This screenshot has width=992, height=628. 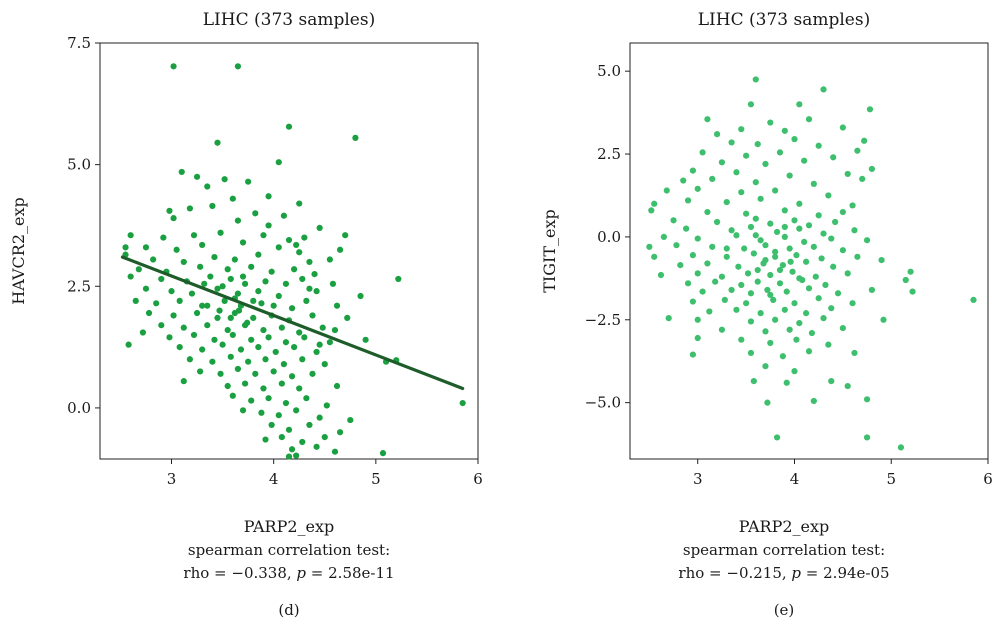 What do you see at coordinates (274, 479) in the screenshot?
I see `x-tick-label: 4` at bounding box center [274, 479].